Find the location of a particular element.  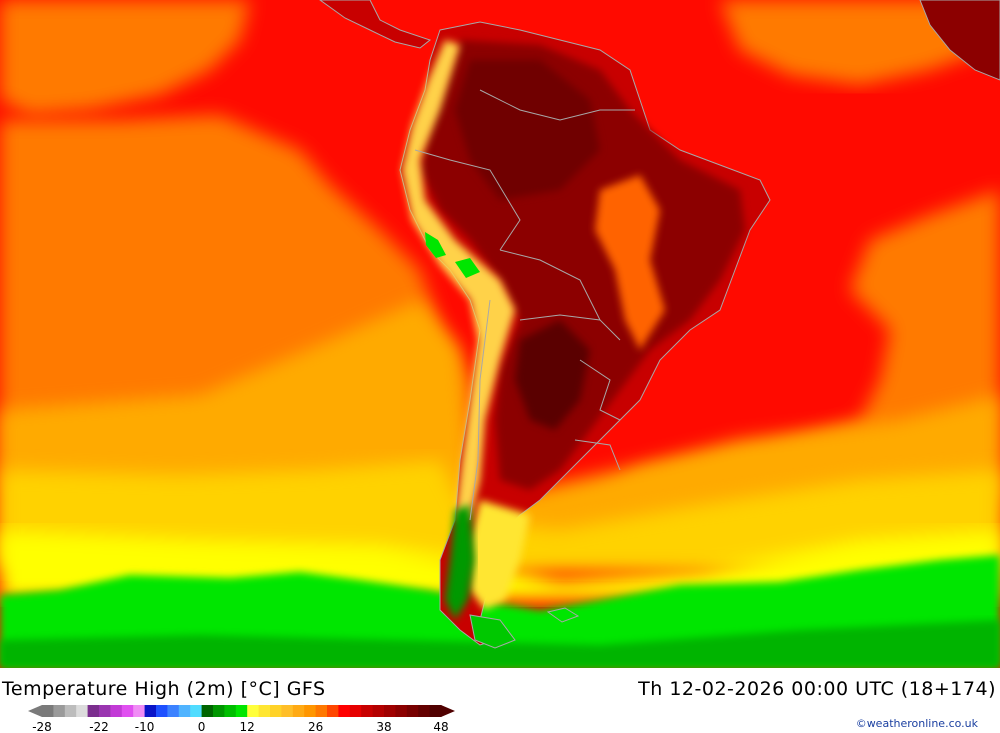

interior-amazon-hot is located at coordinates (527, 130).